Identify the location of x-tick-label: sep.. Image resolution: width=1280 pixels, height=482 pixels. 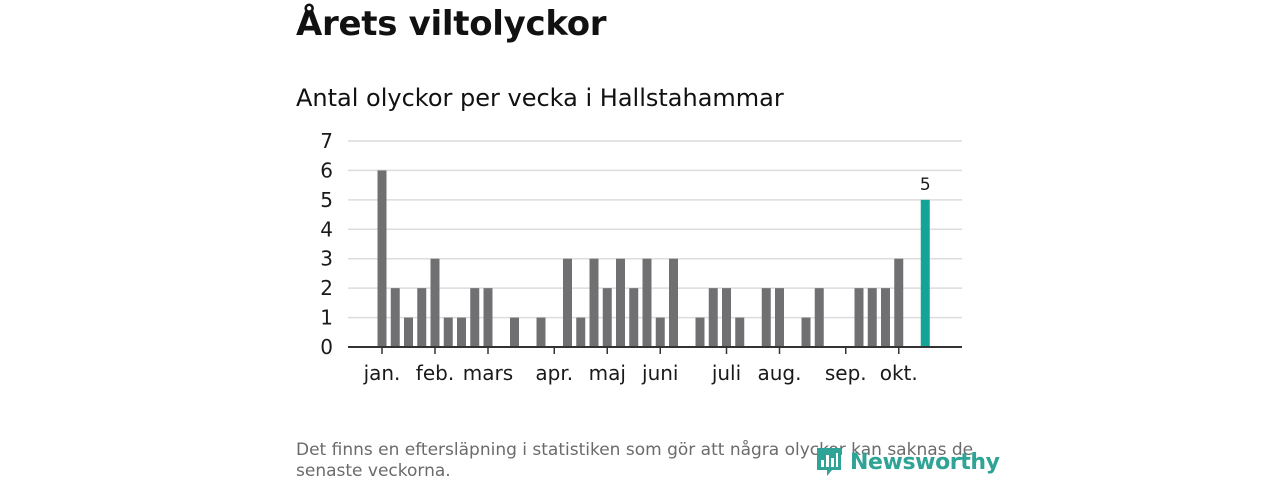
(846, 373).